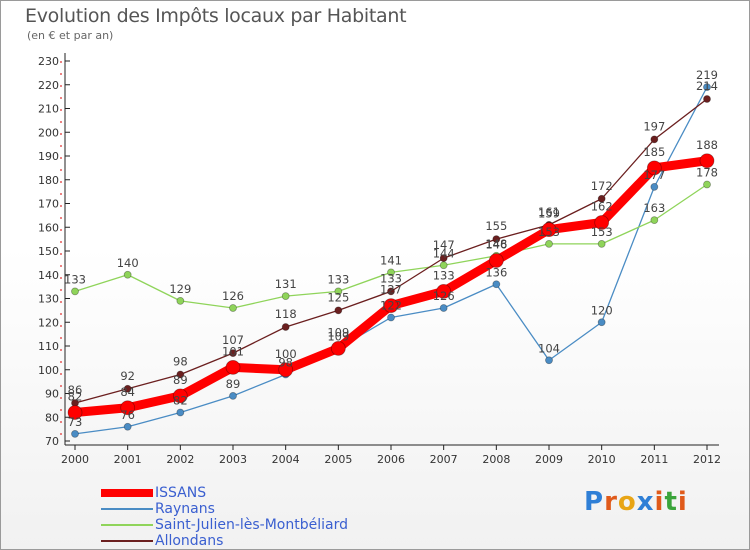  I want to click on legend-label: Saint-Julien-lès-Montbéliard, so click(251, 525).